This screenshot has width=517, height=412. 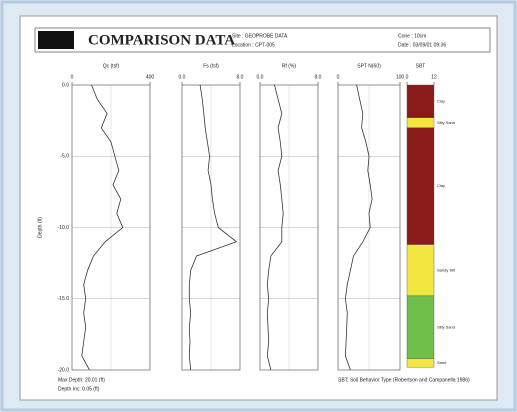 I want to click on y-tick-label: -20.0, so click(x=64, y=370).